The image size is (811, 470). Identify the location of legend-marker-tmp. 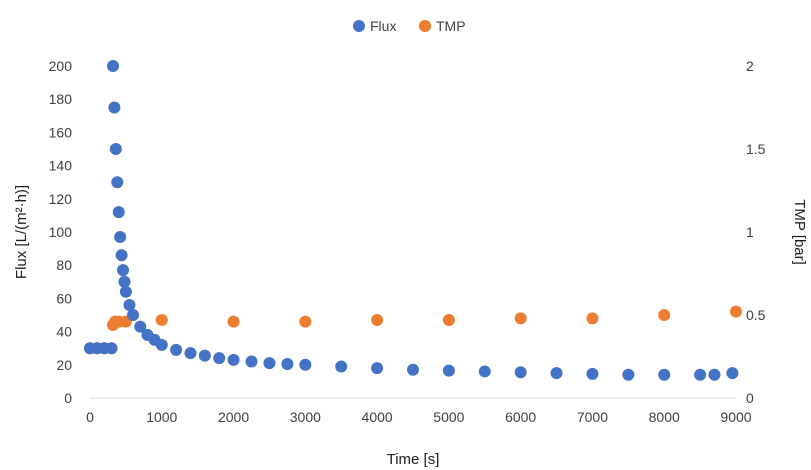
(425, 26).